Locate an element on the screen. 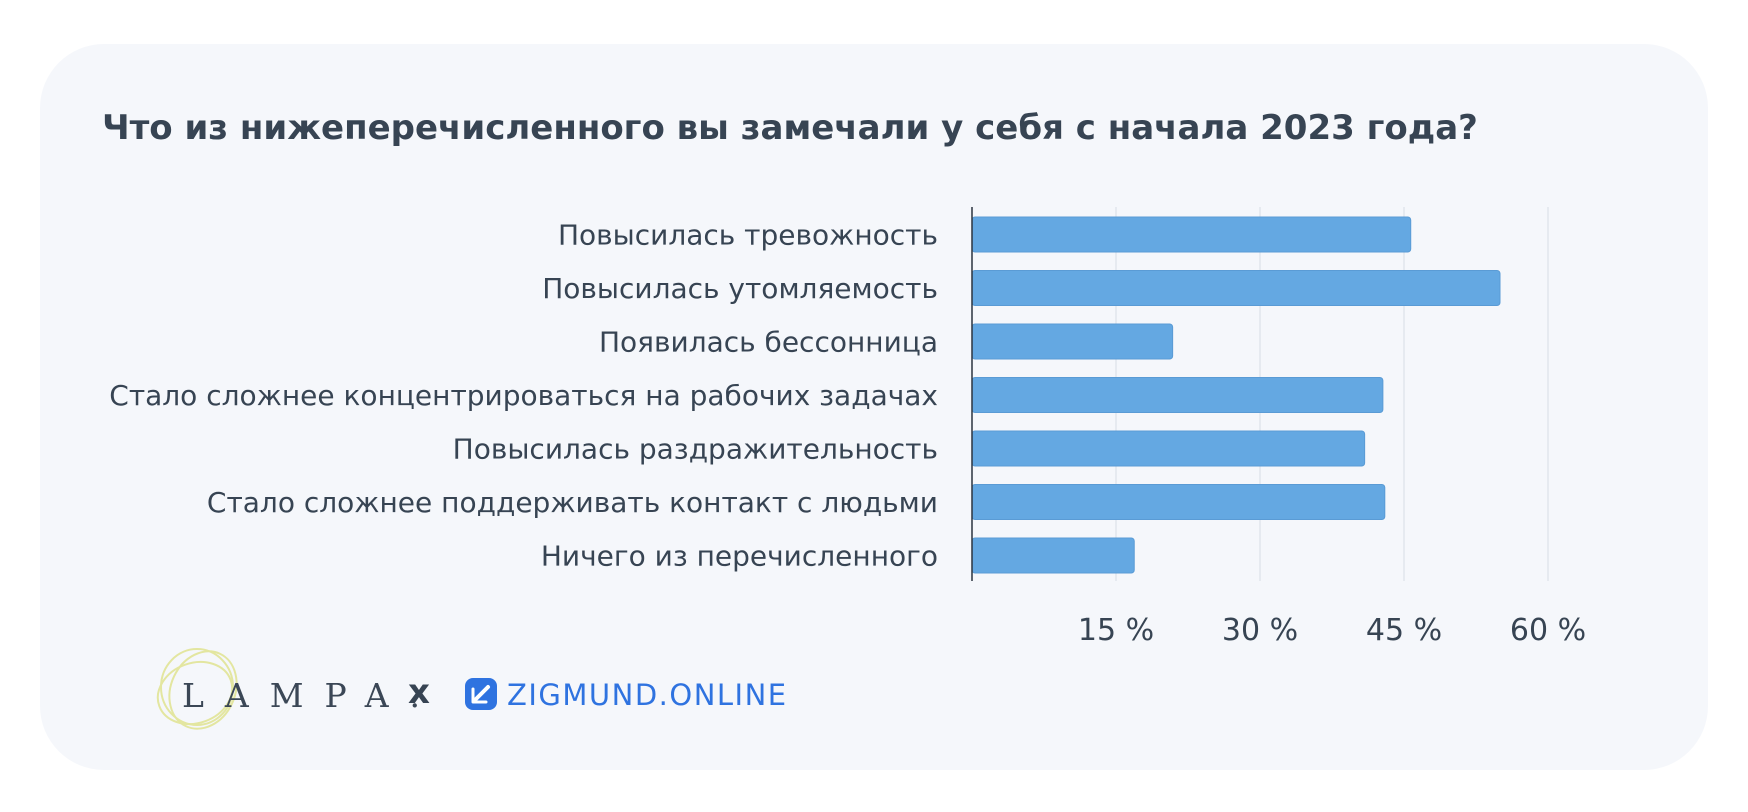 Image resolution: width=1748 pixels, height=812 pixels. category-label: Ничего из перечисленного is located at coordinates (739, 556).